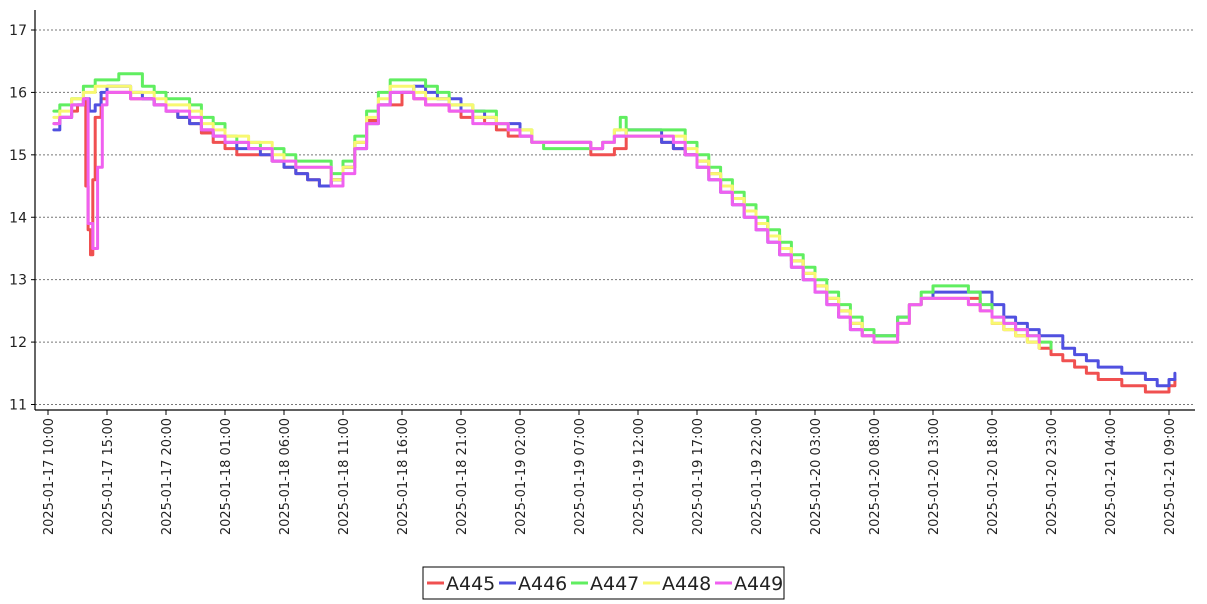 The height and width of the screenshot is (604, 1207). I want to click on y-tick-label: 15, so click(18, 156).